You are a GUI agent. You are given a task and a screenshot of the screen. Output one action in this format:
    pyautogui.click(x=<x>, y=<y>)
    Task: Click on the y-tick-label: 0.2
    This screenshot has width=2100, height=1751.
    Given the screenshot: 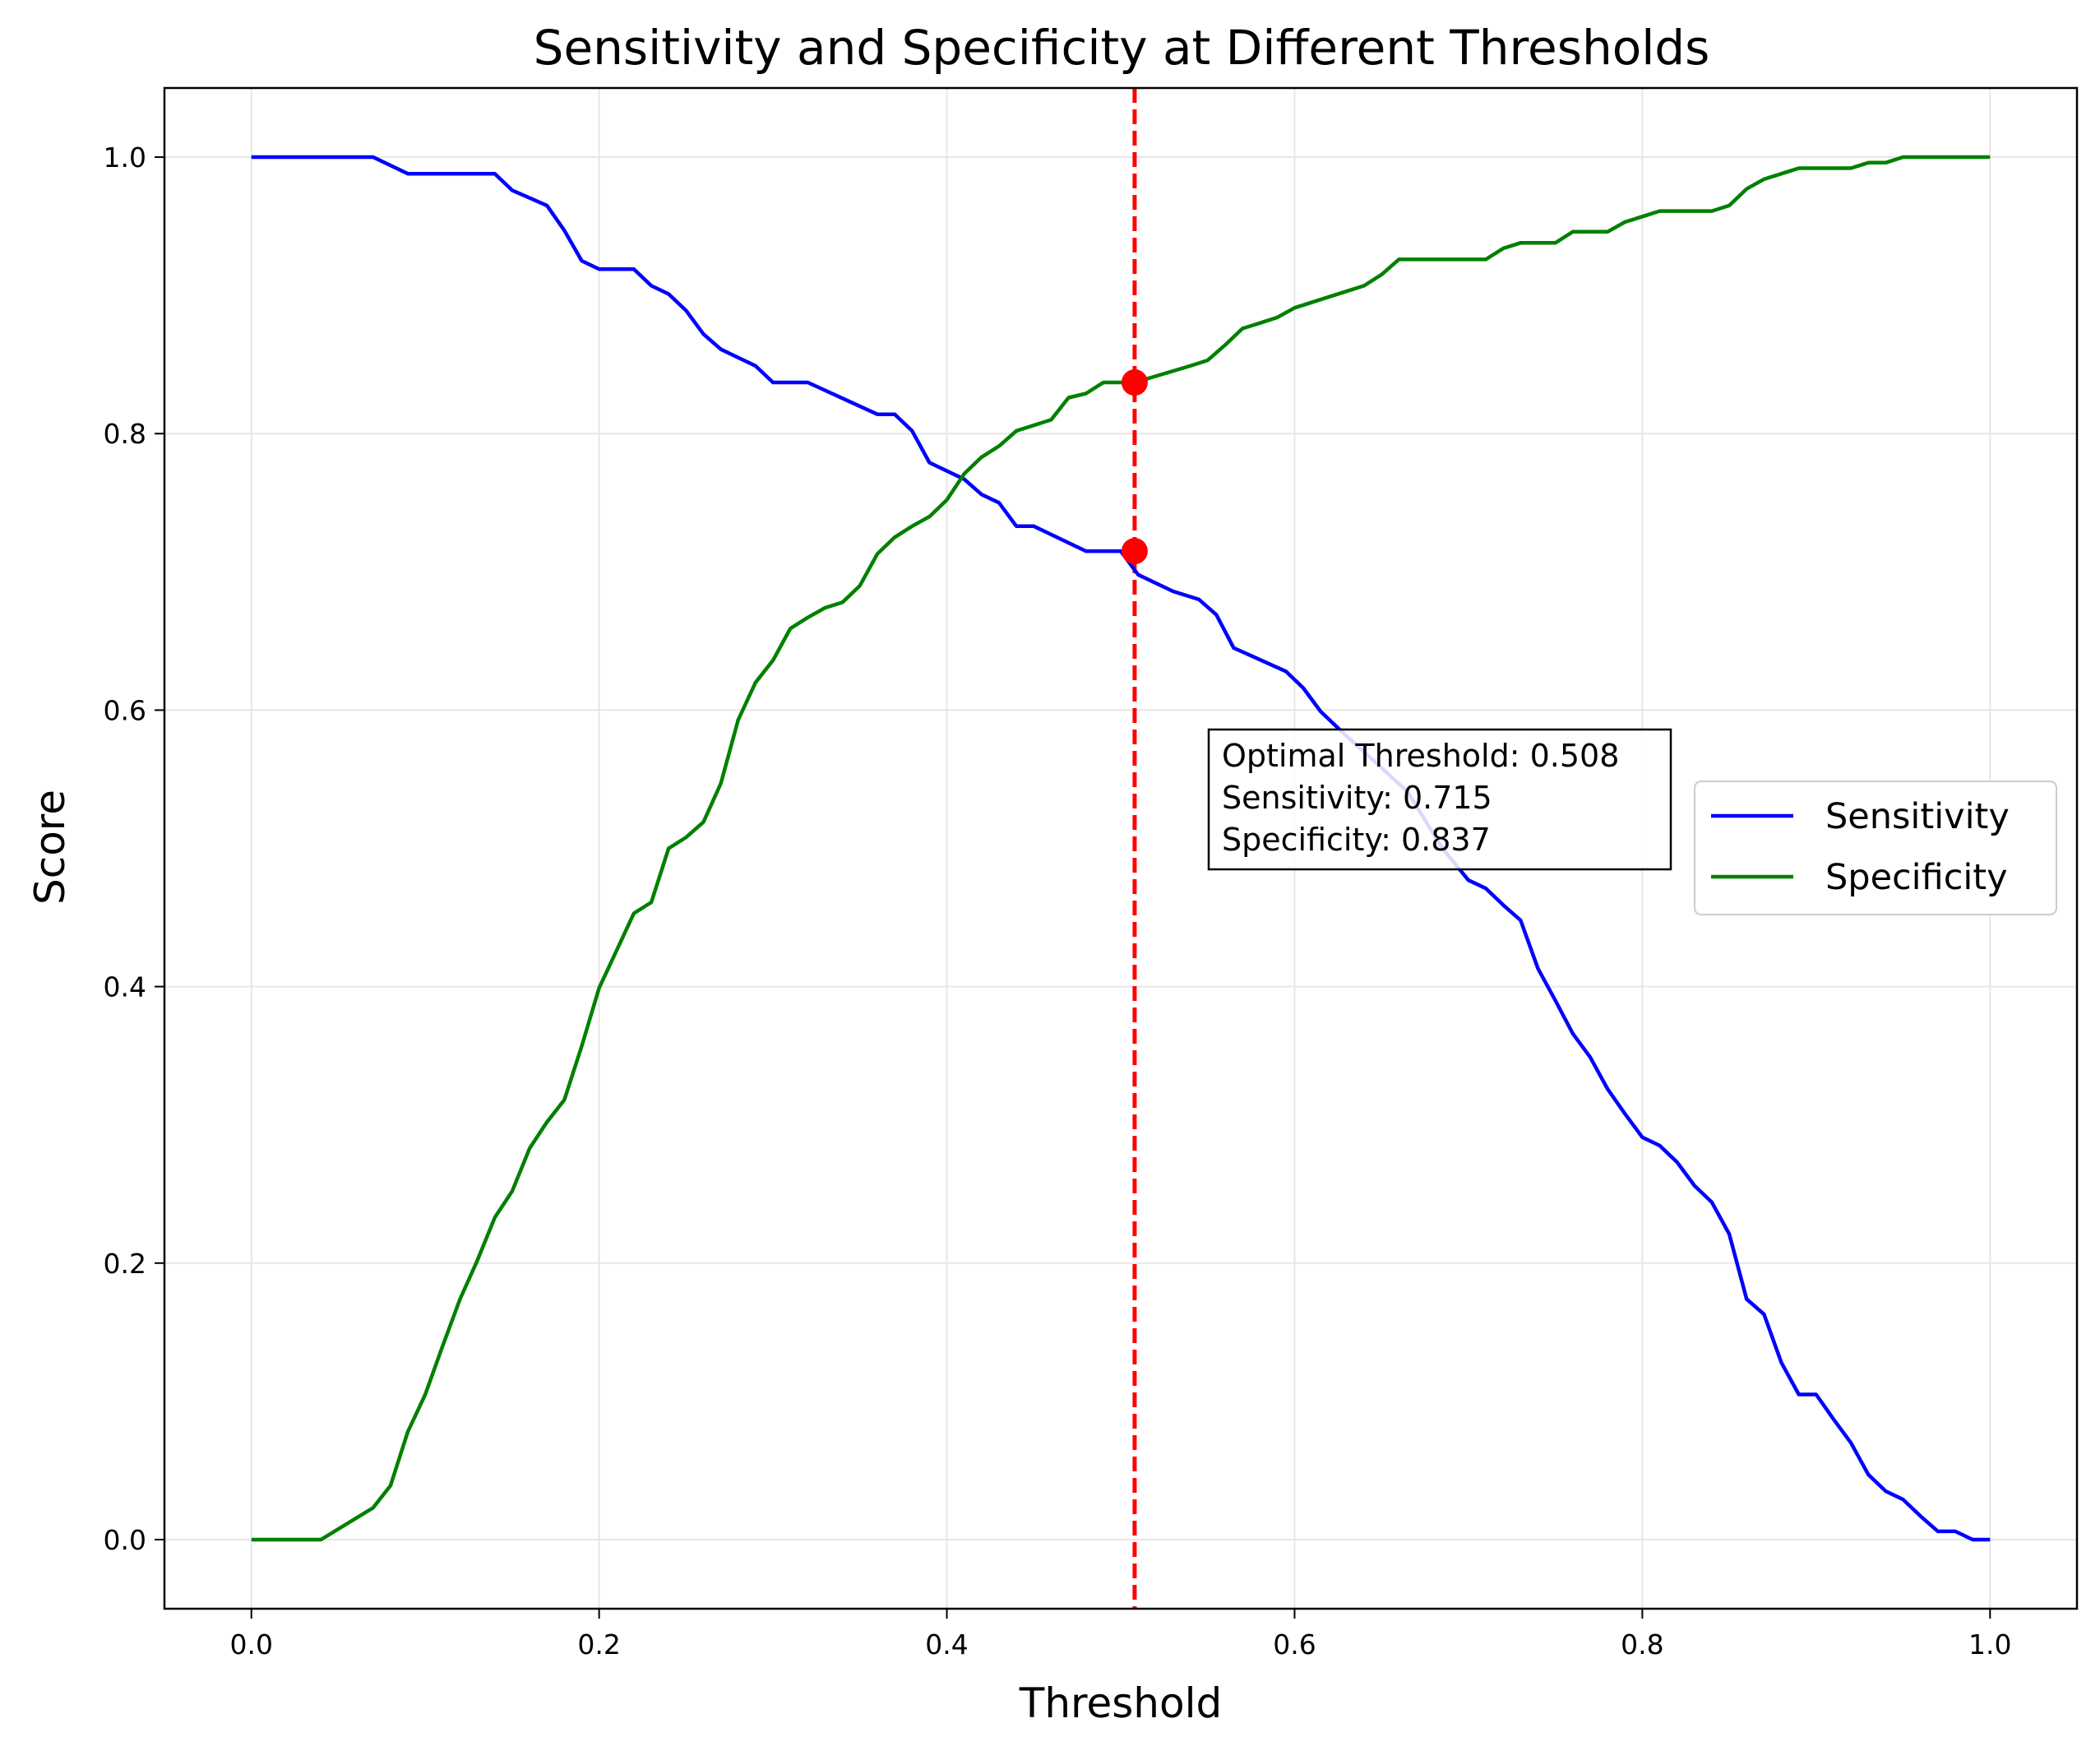 What is the action you would take?
    pyautogui.click(x=125, y=1264)
    